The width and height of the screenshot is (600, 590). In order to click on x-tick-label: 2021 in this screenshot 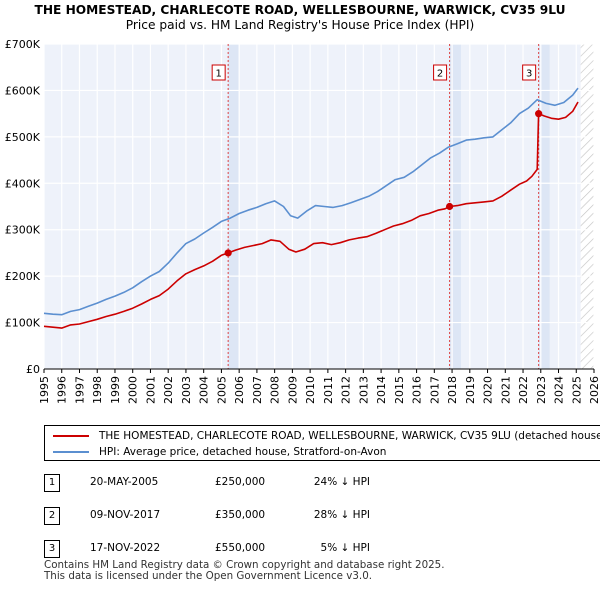, I will do `click(505, 390)`.